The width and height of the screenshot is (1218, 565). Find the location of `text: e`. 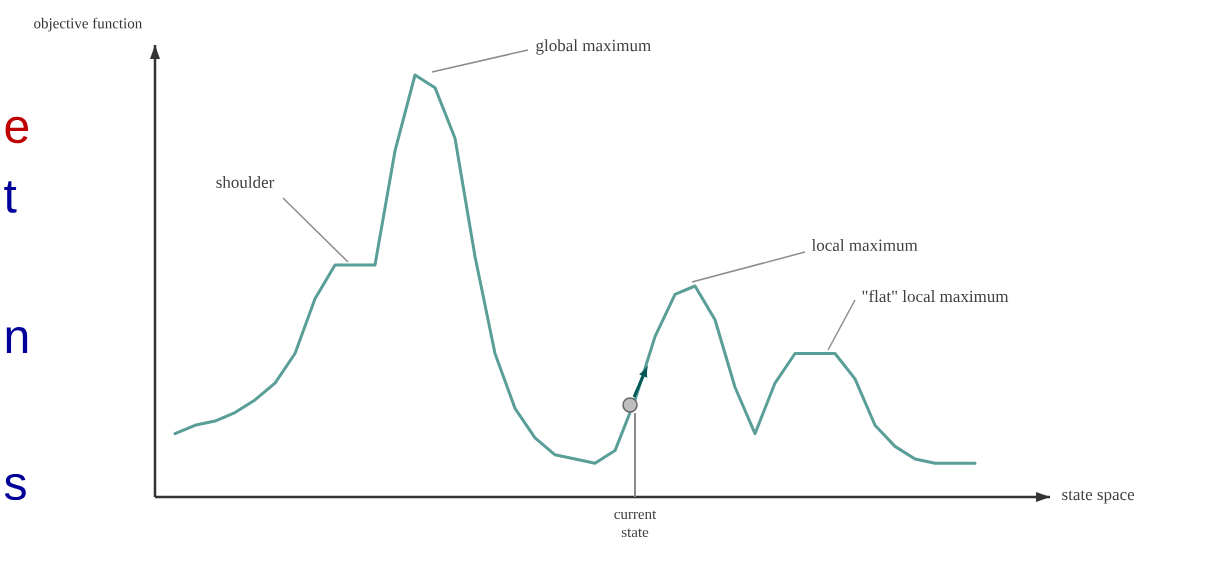

text: e is located at coordinates (17, 130).